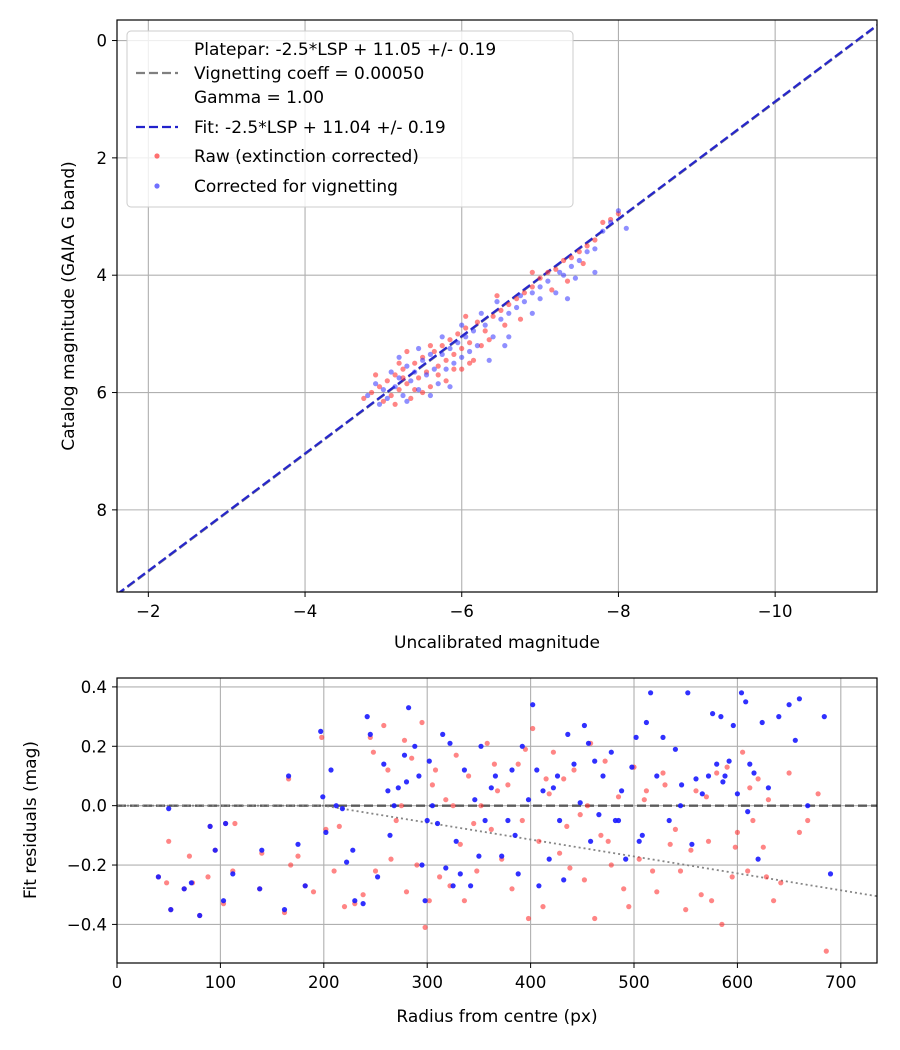 The image size is (900, 1050). I want to click on y-tick-label: −0.2, so click(87, 865).